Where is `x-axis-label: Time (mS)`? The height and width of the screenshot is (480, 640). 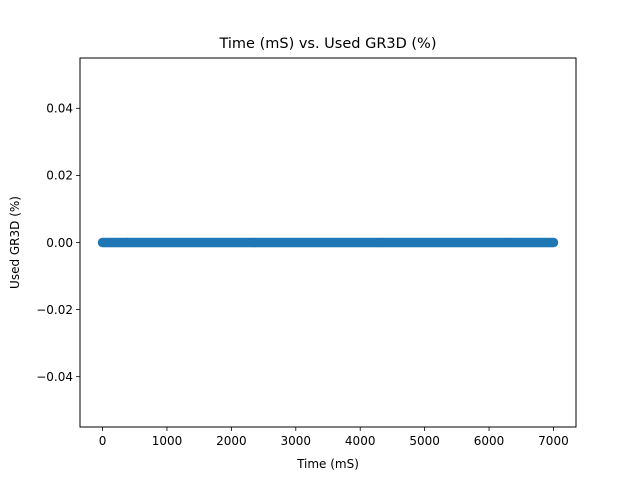 x-axis-label: Time (mS) is located at coordinates (327, 464).